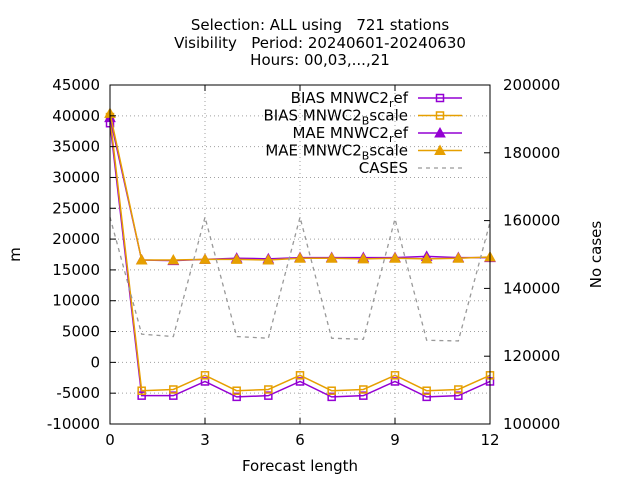 The height and width of the screenshot is (480, 640). I want to click on legend-label: BIAS MNWC2ref, so click(350, 99).